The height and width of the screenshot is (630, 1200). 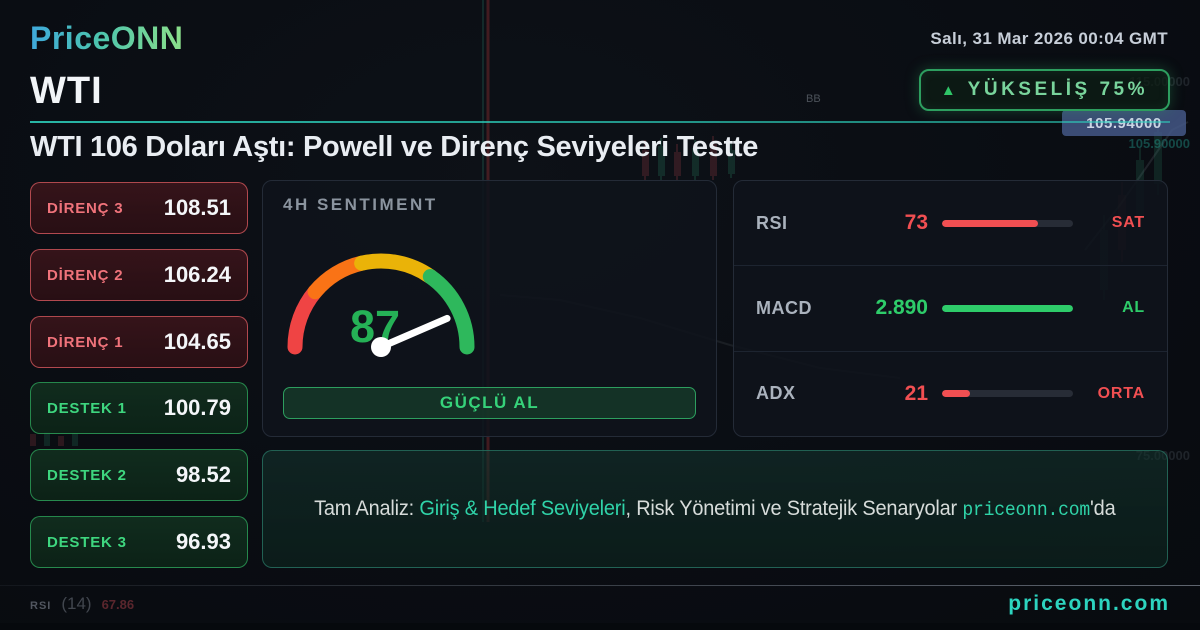 I want to click on indicator-row-macd: MACD 2.890 AL, so click(x=950, y=307).